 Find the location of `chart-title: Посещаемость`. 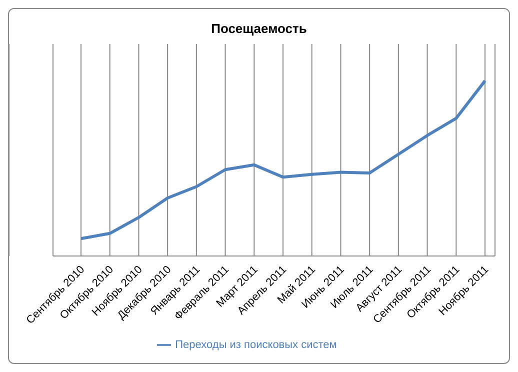

chart-title: Посещаемость is located at coordinates (259, 28).